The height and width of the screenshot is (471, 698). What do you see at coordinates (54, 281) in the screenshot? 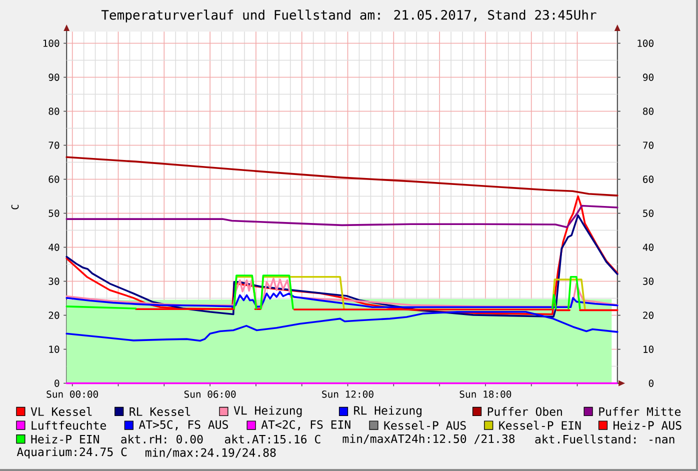
I see `y-tick-label: 30` at bounding box center [54, 281].